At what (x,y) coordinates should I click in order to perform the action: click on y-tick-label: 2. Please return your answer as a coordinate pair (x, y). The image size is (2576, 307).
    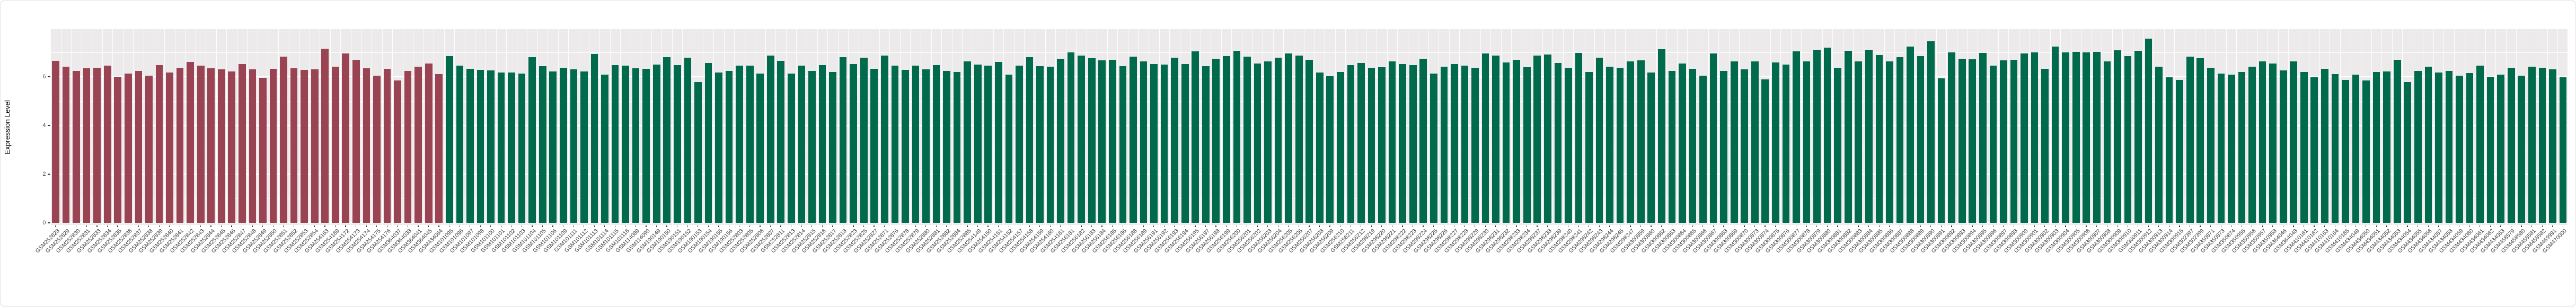
    Looking at the image, I should click on (44, 173).